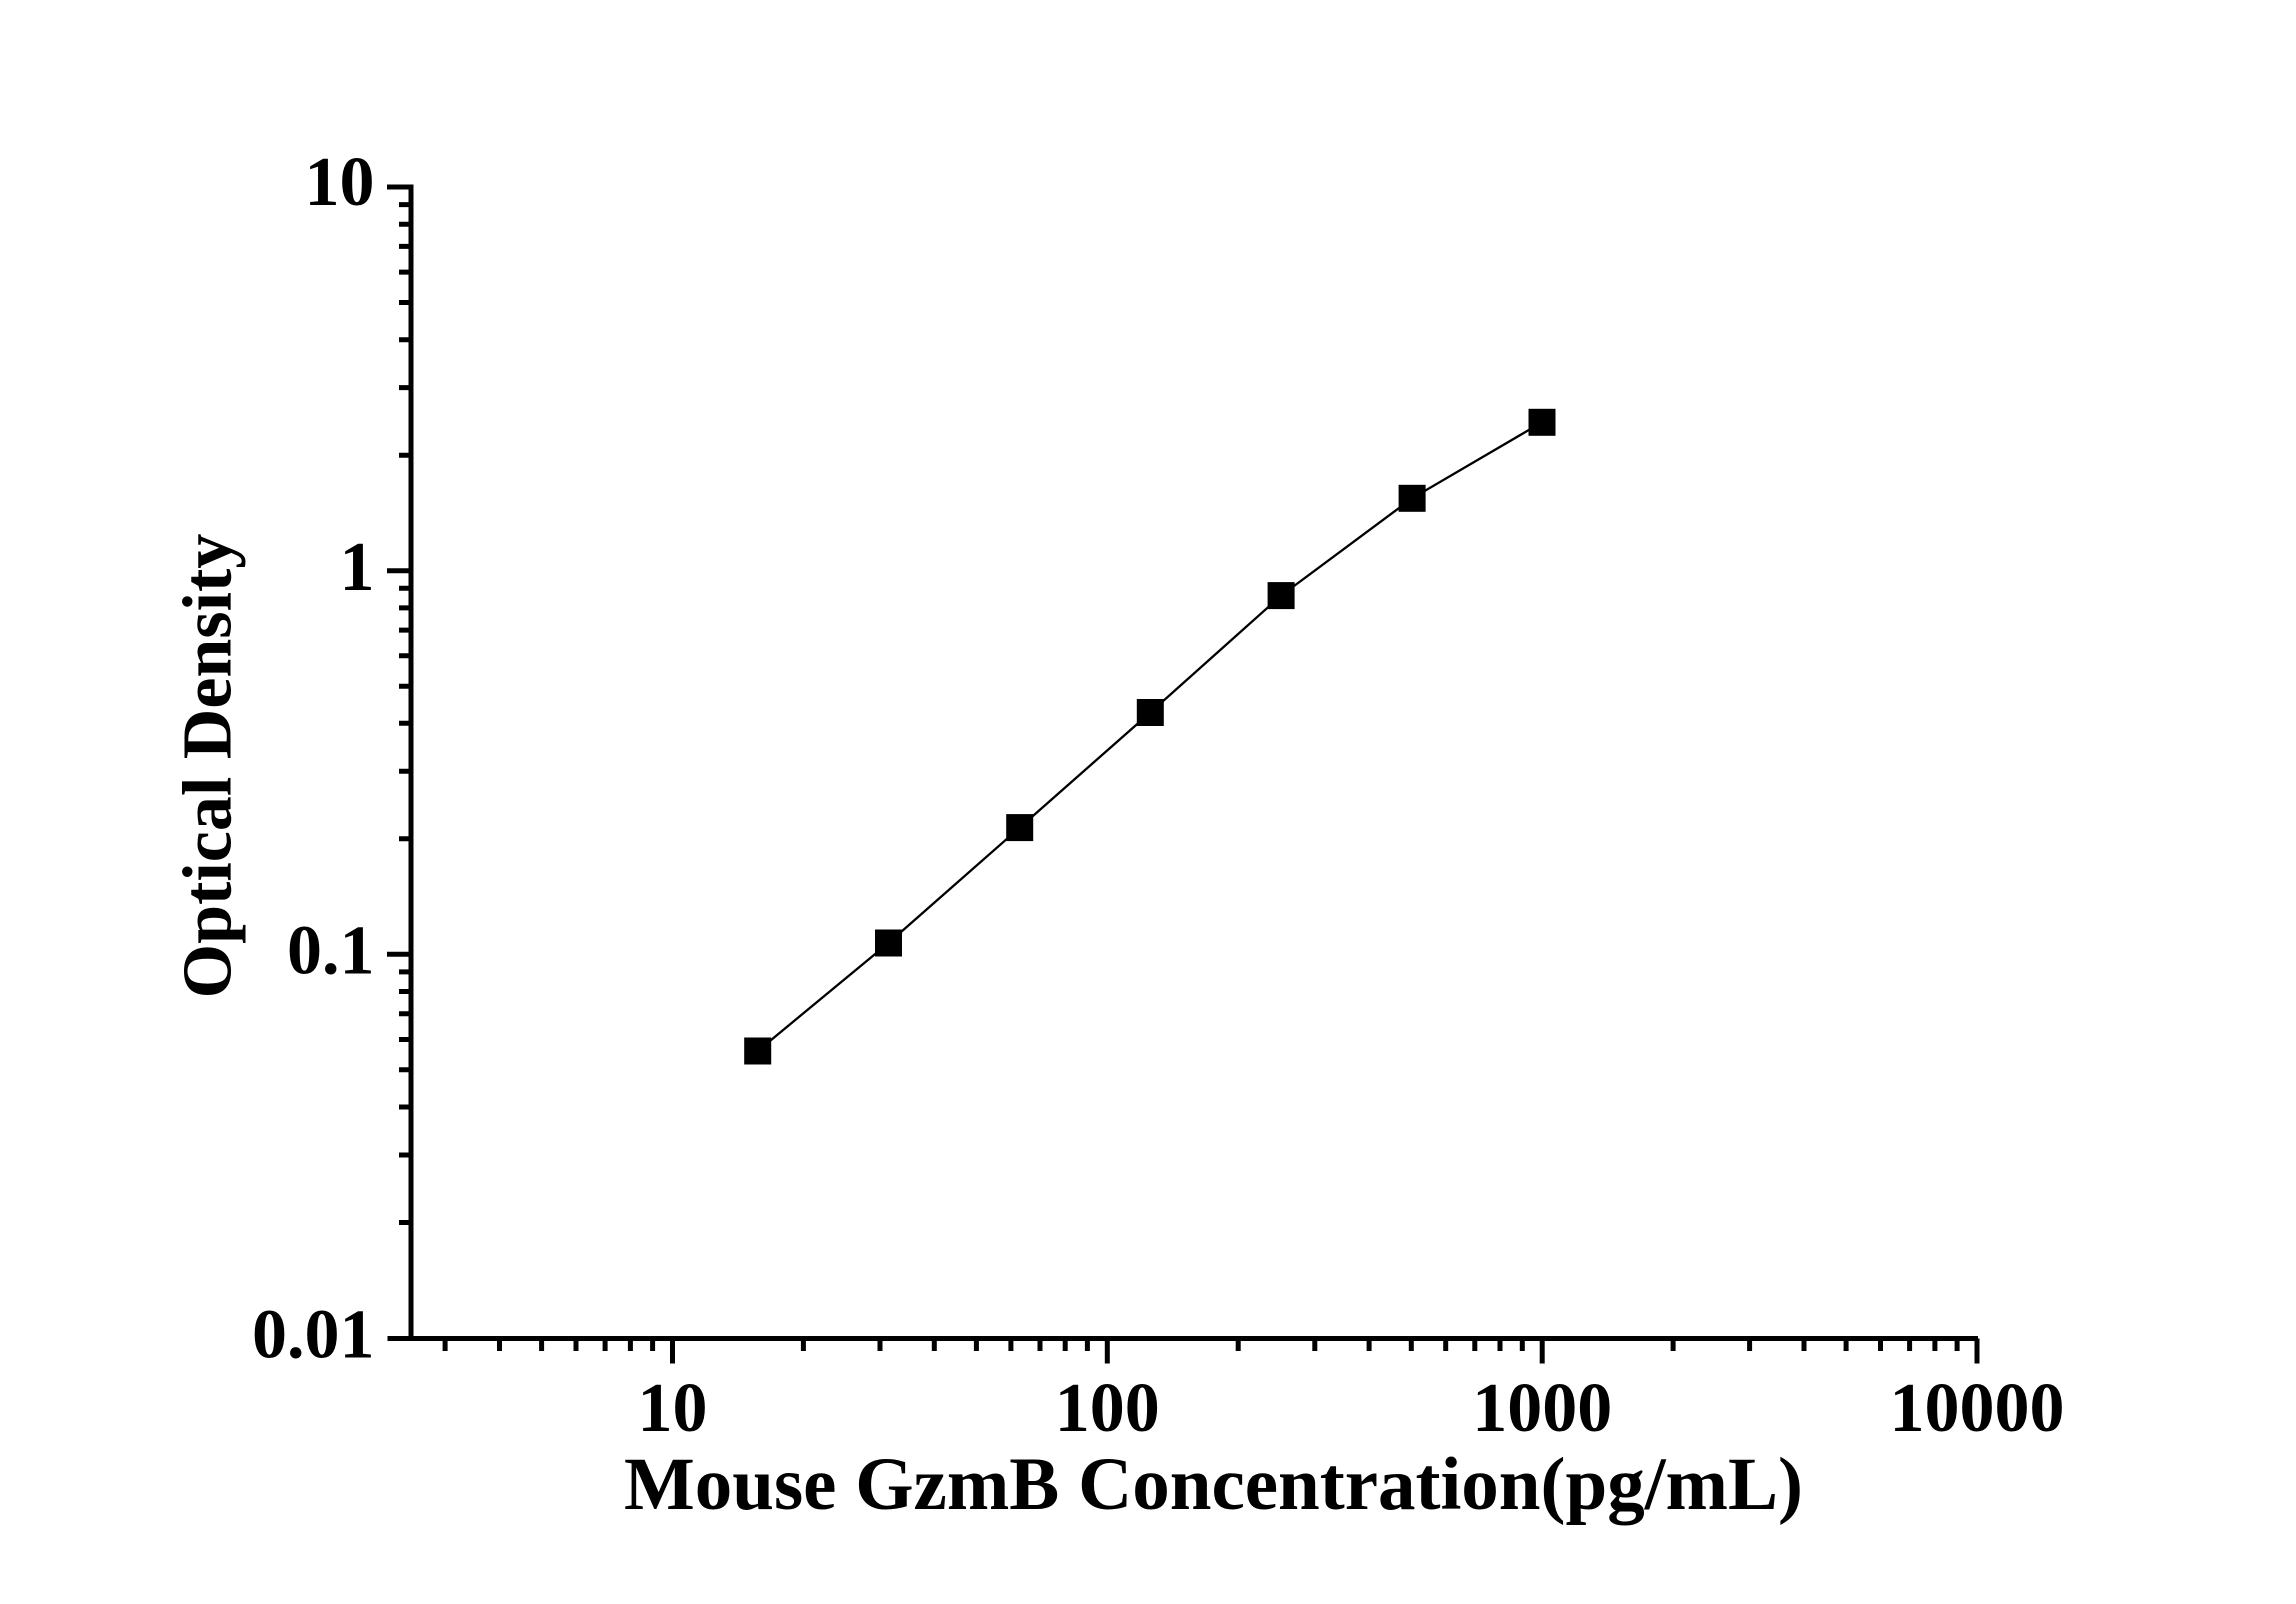 The height and width of the screenshot is (1604, 2296). What do you see at coordinates (357, 567) in the screenshot?
I see `svg-text: 1` at bounding box center [357, 567].